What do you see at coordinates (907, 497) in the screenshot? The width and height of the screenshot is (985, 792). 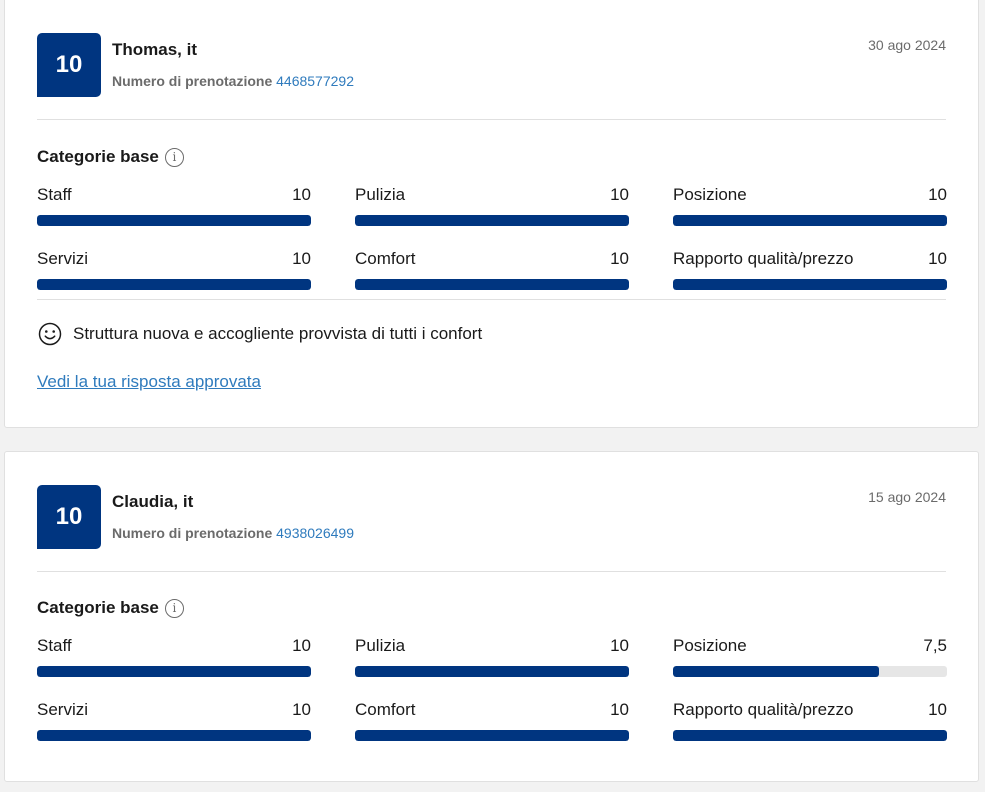 I see `review-date: 15 ago 2024` at bounding box center [907, 497].